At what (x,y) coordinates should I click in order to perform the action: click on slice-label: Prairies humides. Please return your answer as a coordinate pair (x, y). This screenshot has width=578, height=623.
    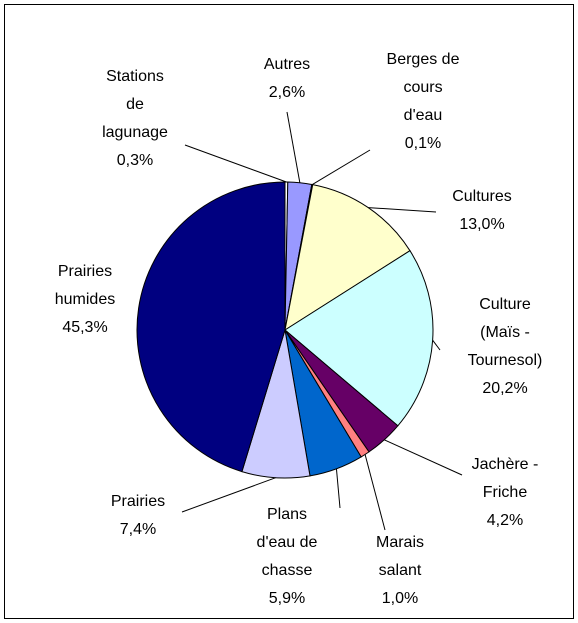
    Looking at the image, I should click on (85, 285).